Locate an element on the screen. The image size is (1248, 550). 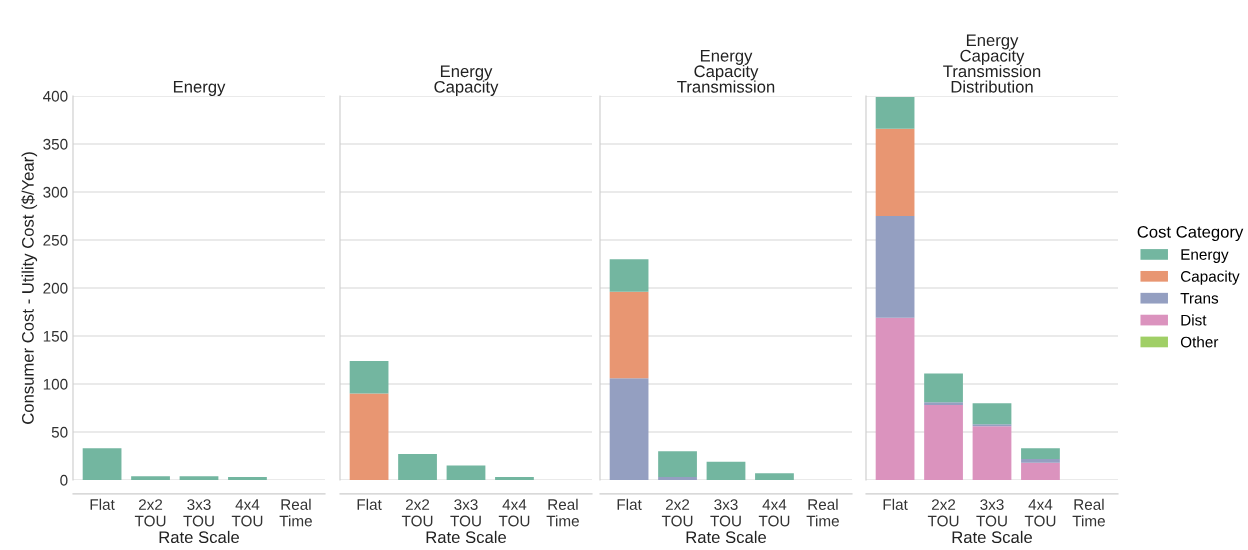
y-tick-label: 300 is located at coordinates (55, 192).